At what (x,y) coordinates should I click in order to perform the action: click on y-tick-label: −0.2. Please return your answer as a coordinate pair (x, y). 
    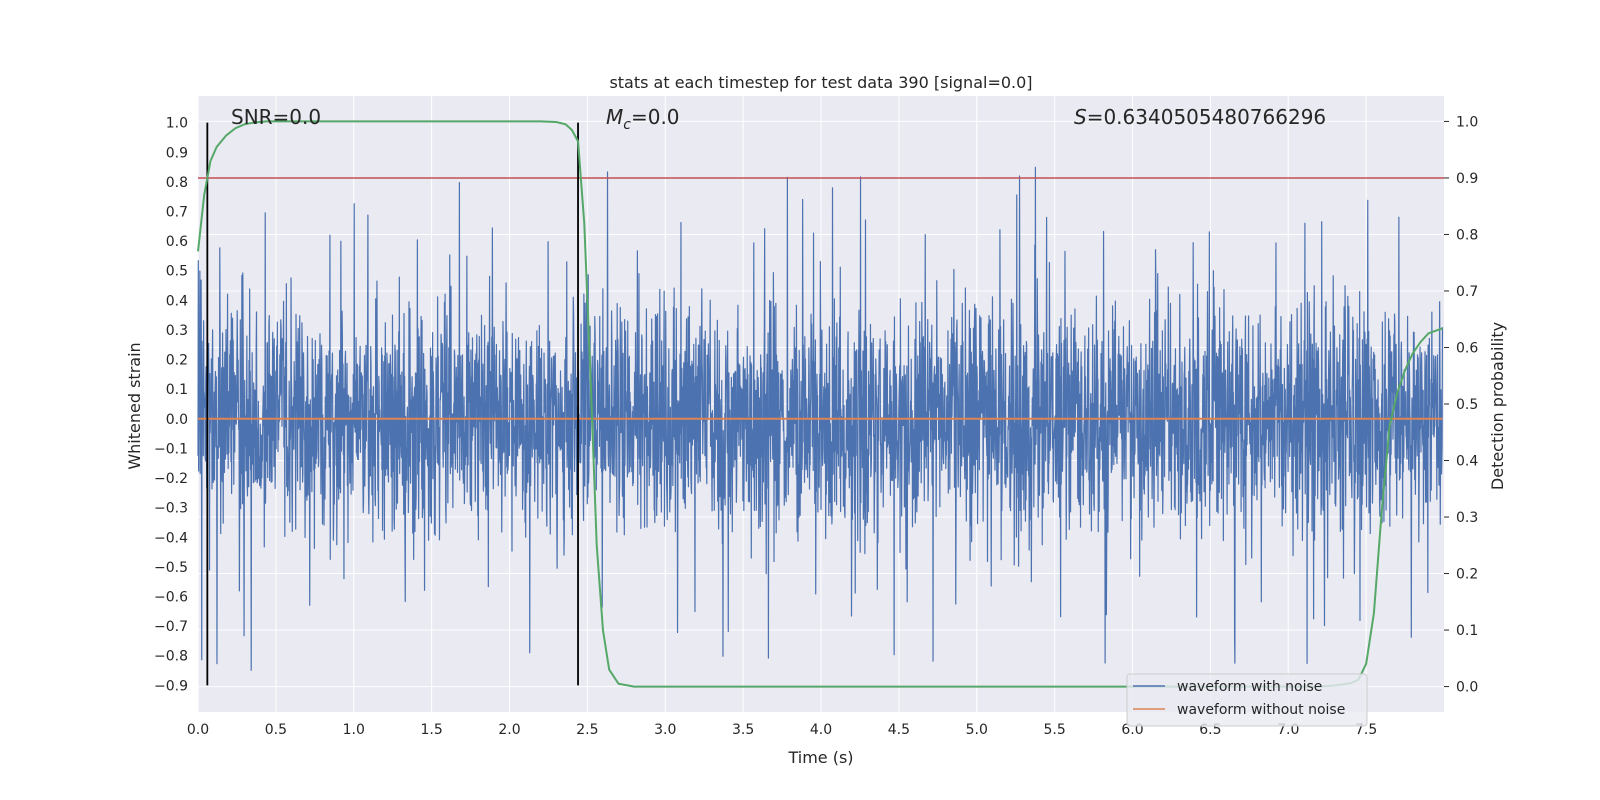
    Looking at the image, I should click on (171, 479).